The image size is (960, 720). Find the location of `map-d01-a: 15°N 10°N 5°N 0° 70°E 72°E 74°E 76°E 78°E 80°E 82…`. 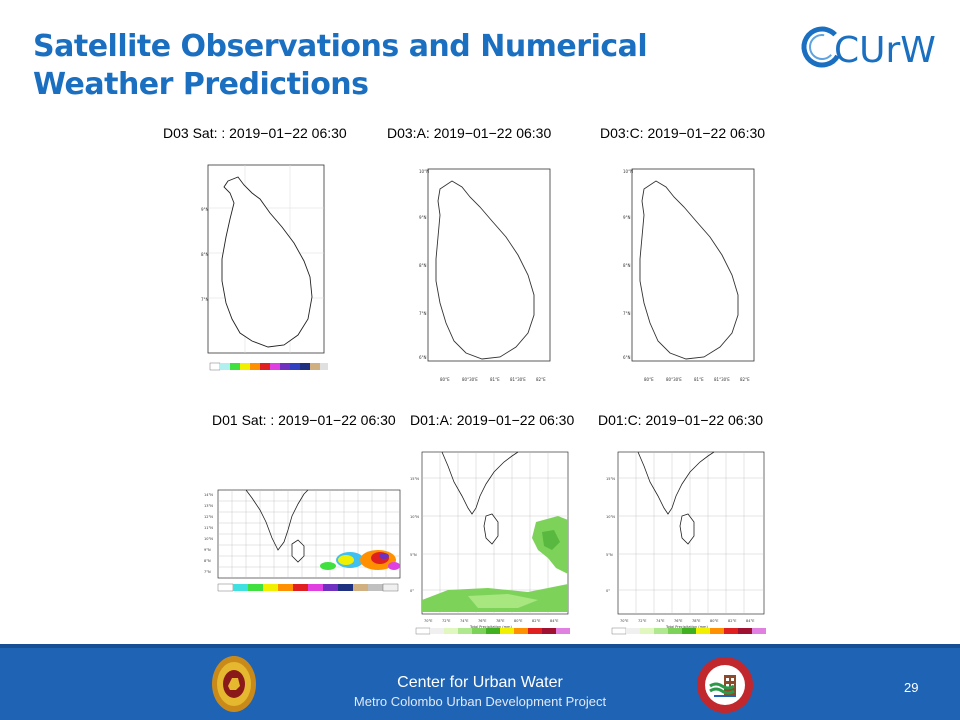

map-d01-a: 15°N 10°N 5°N 0° 70°E 72°E 74°E 76°E 78°E 80°E 82… is located at coordinates (490, 543).